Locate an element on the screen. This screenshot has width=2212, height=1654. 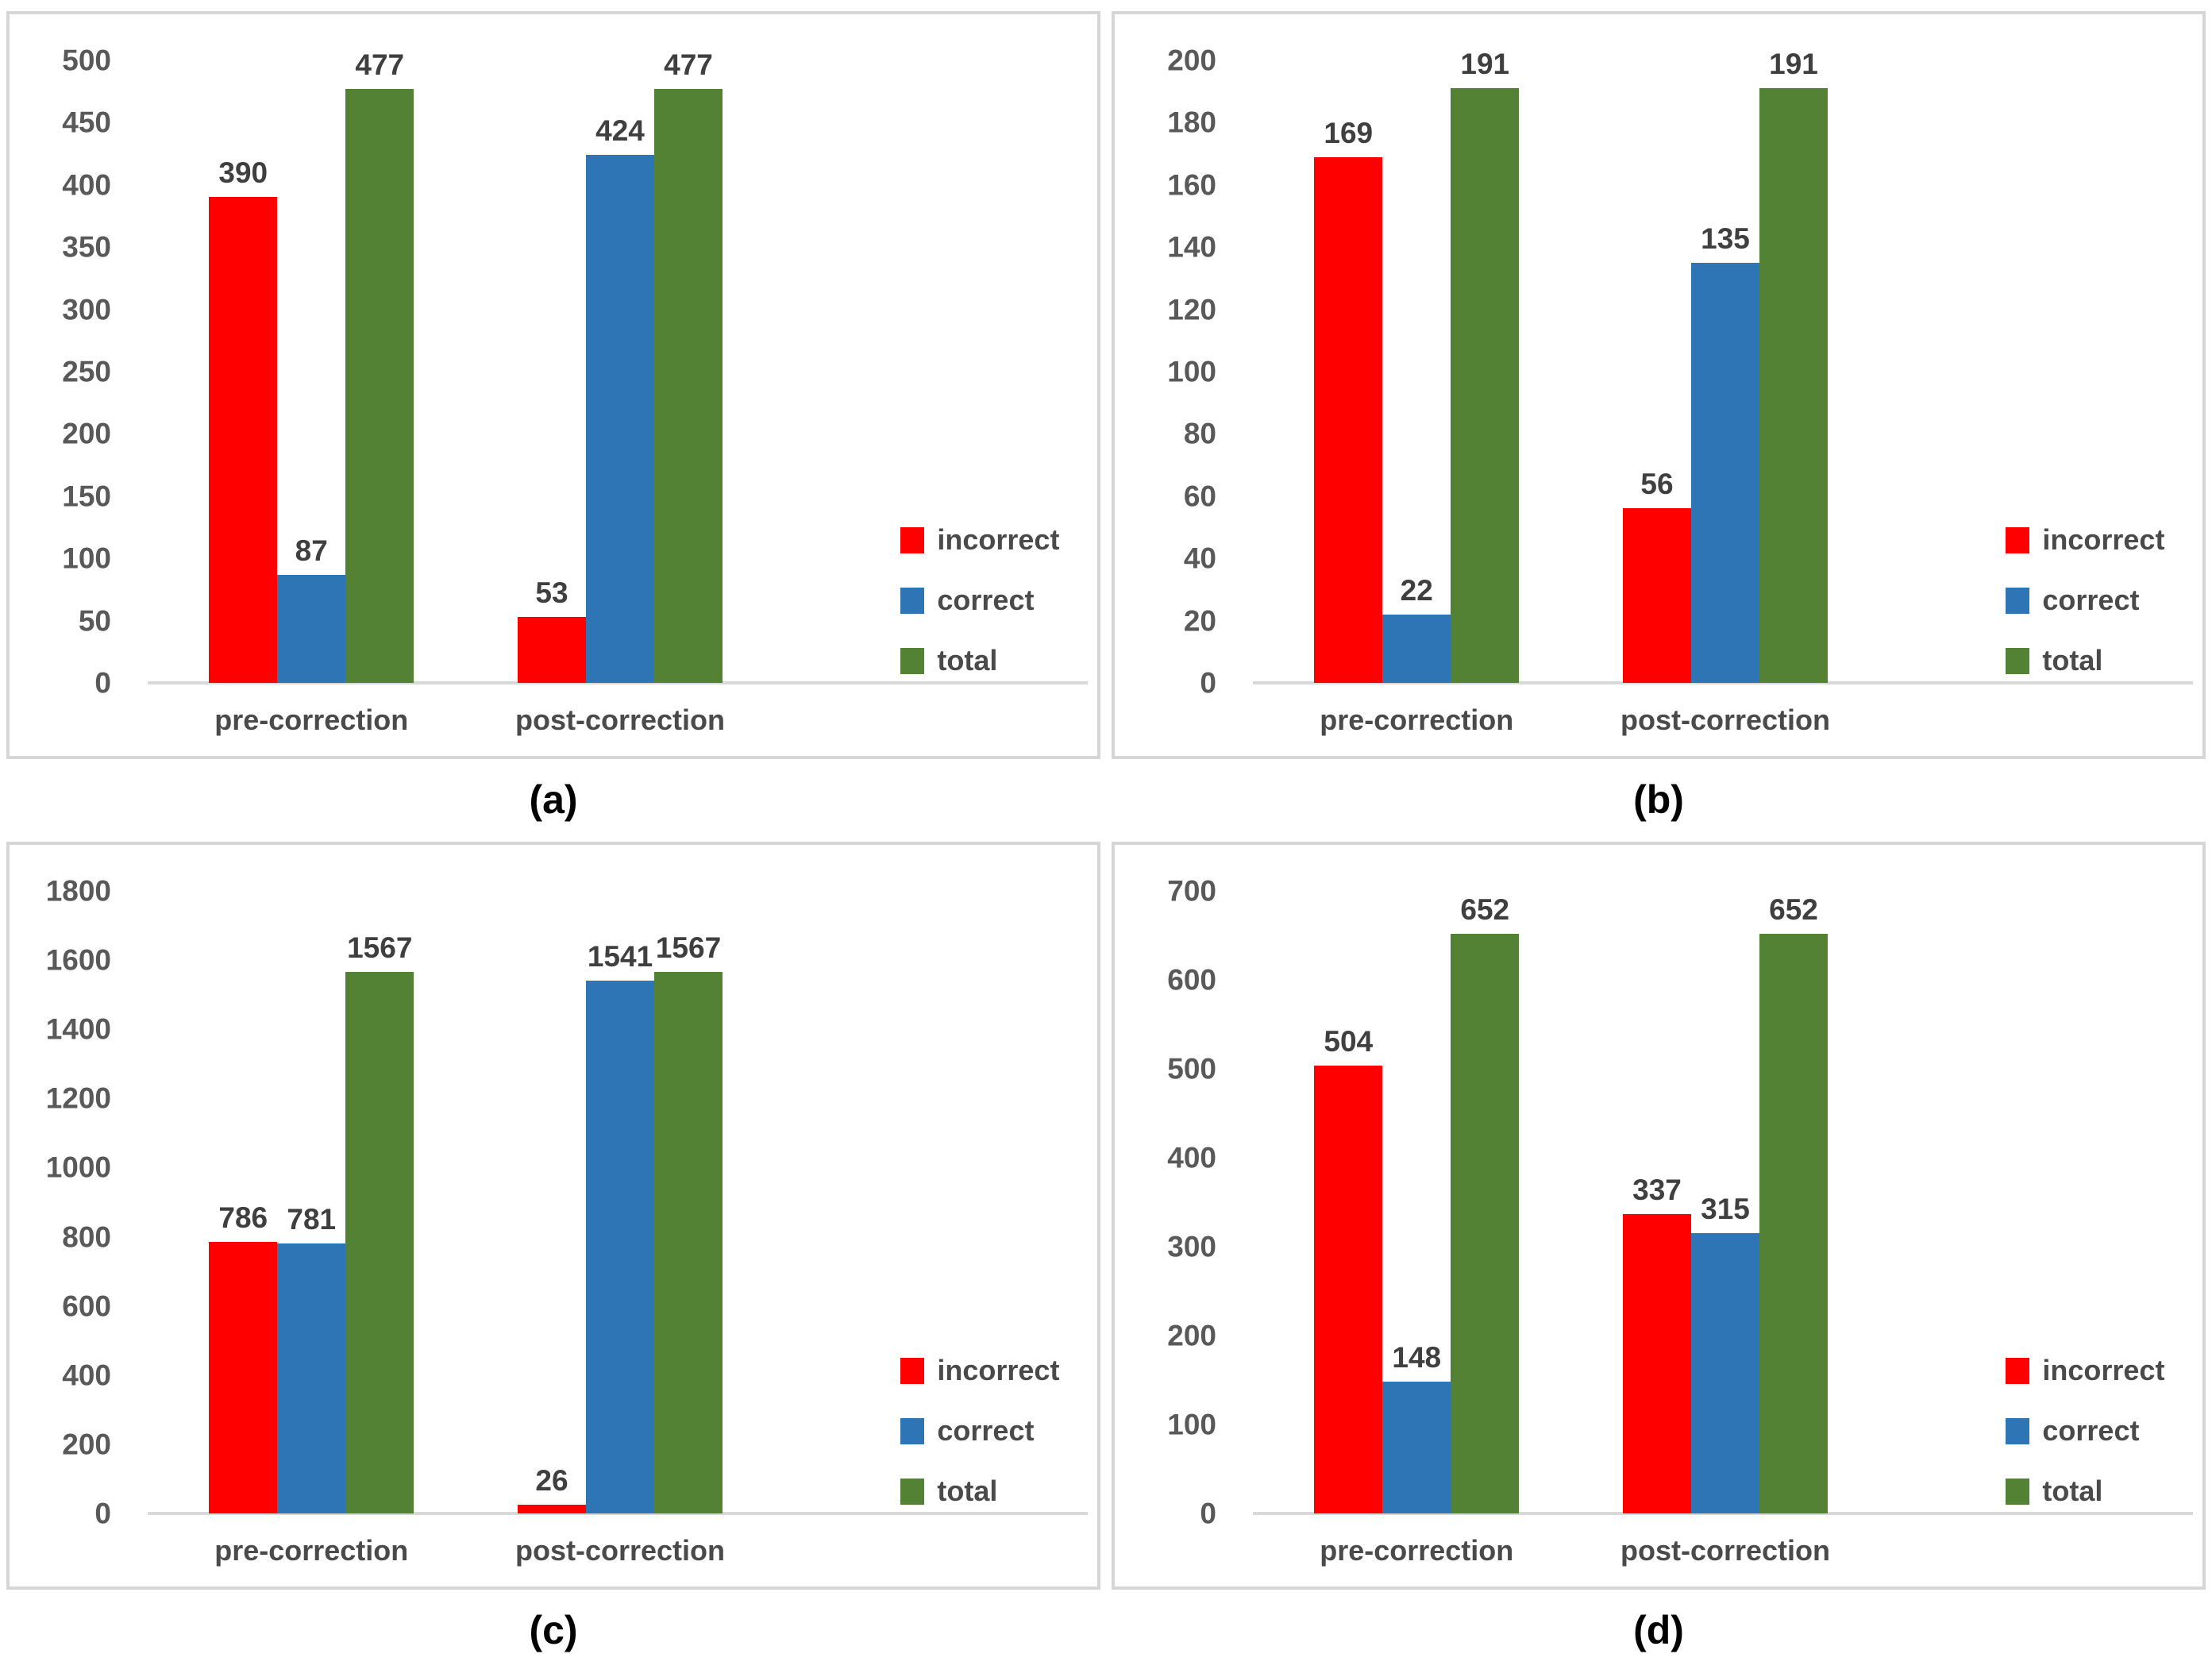
bar-slot: 652 is located at coordinates (1794, 1202).